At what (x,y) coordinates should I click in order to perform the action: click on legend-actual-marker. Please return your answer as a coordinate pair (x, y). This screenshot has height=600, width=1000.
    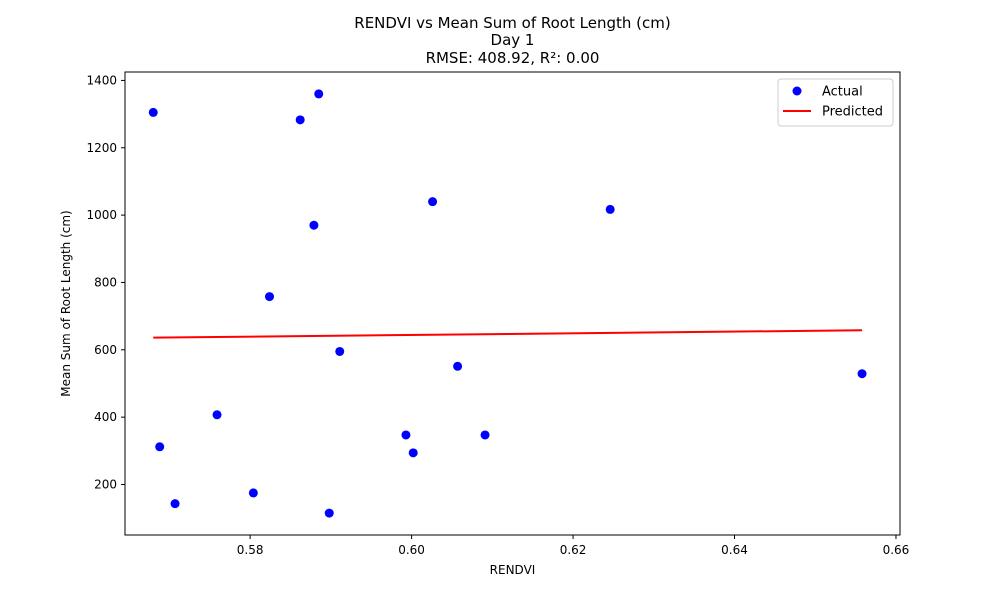
    Looking at the image, I should click on (797, 91).